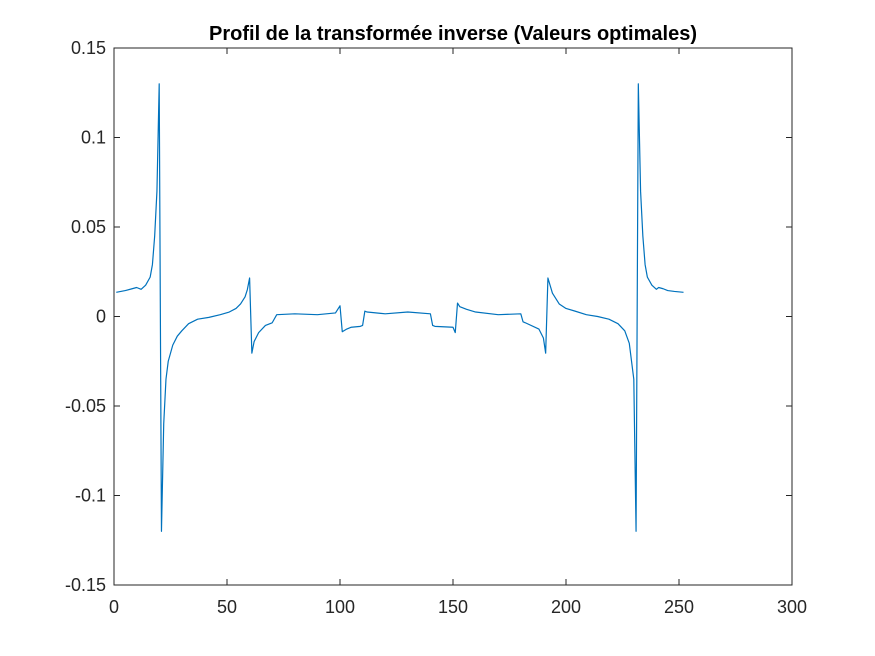  I want to click on y-tick-label: -0.1, so click(90, 496).